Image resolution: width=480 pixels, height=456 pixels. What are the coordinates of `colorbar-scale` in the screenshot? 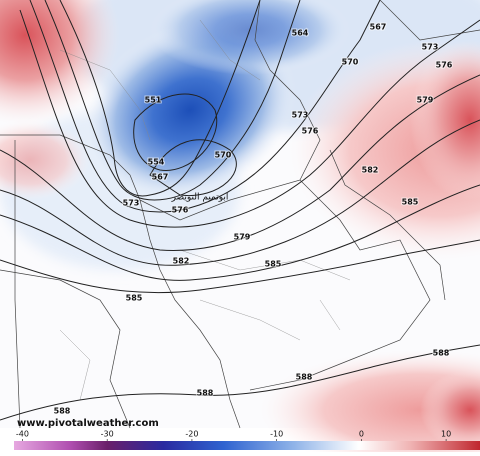 It's located at (247, 445).